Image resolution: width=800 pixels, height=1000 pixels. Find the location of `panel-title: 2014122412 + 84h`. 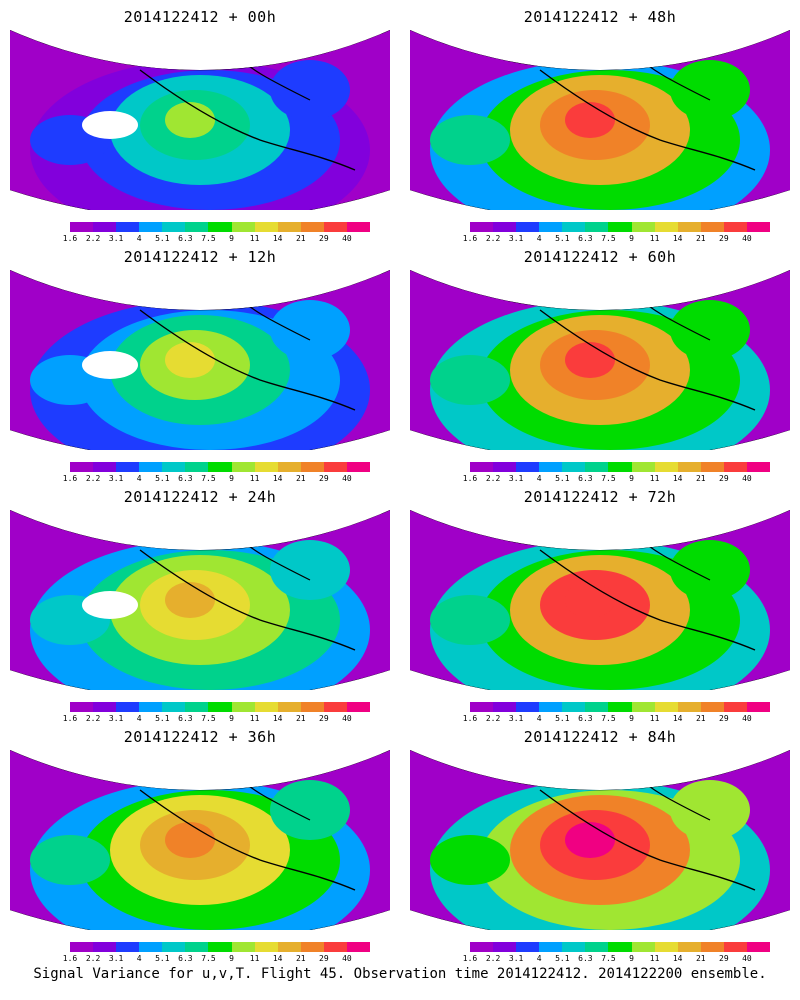

panel-title: 2014122412 + 84h is located at coordinates (600, 737).